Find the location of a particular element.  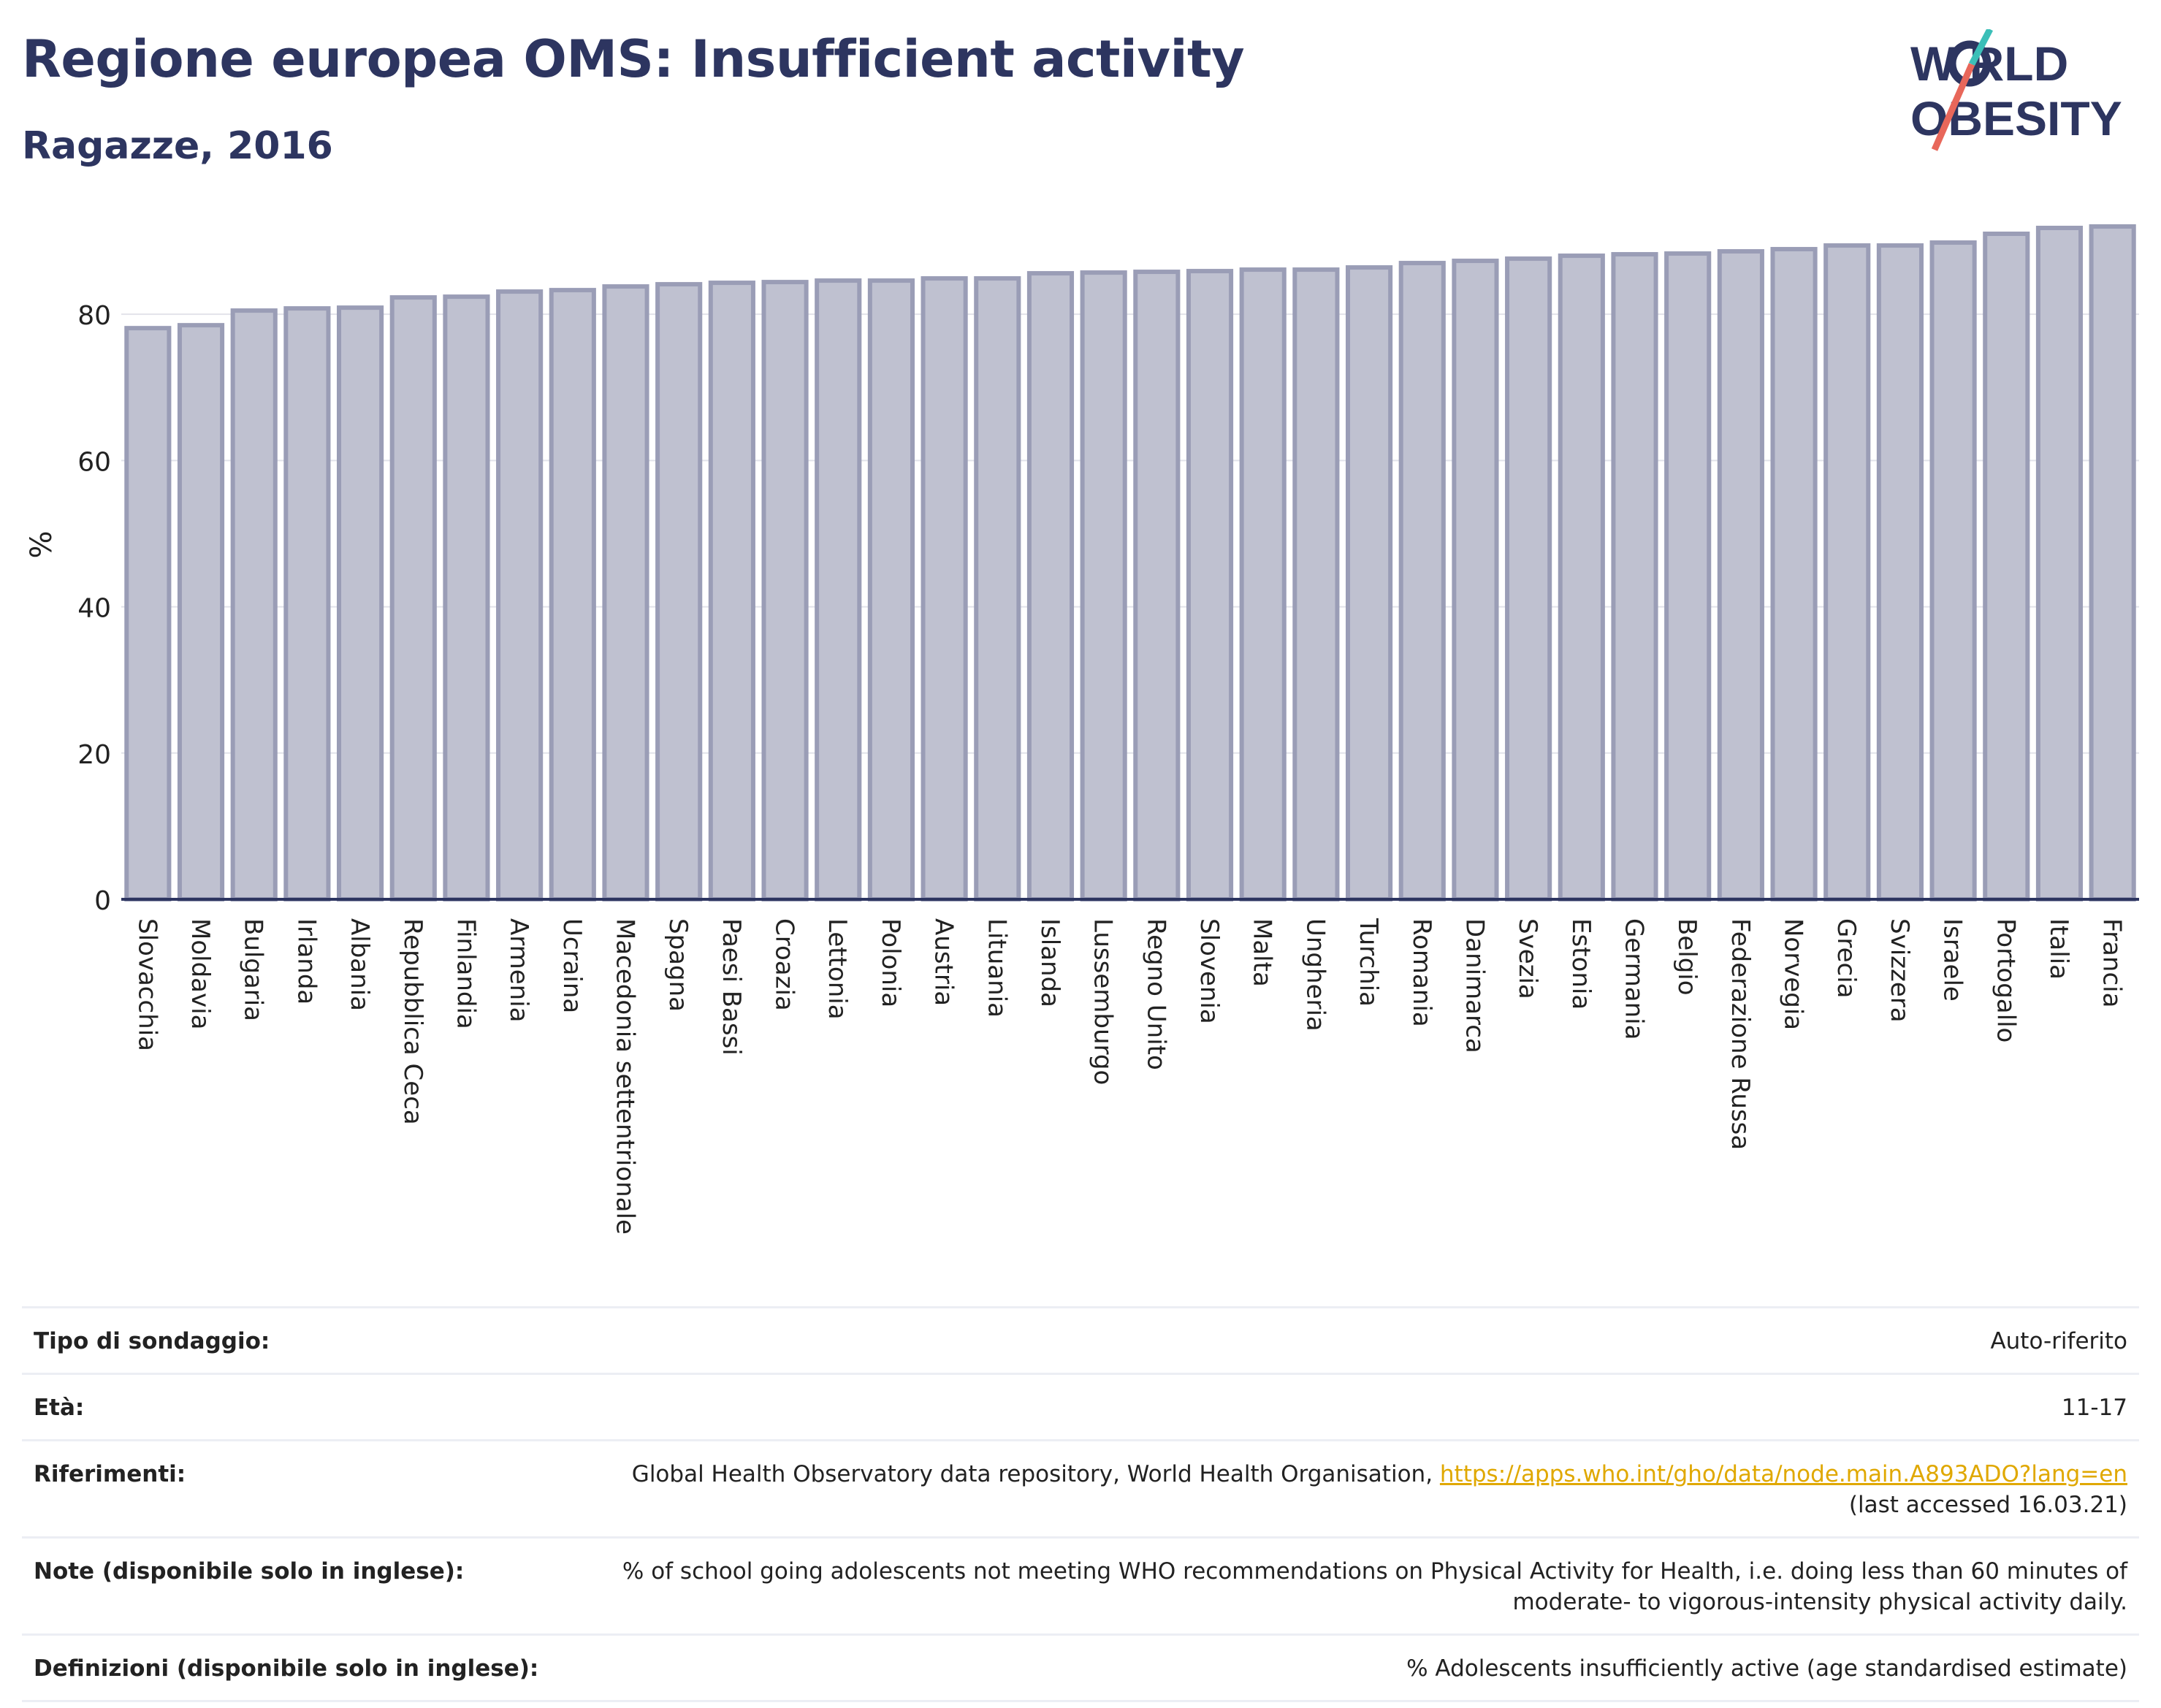

x-tick-label: Italia is located at coordinates (2058, 949).